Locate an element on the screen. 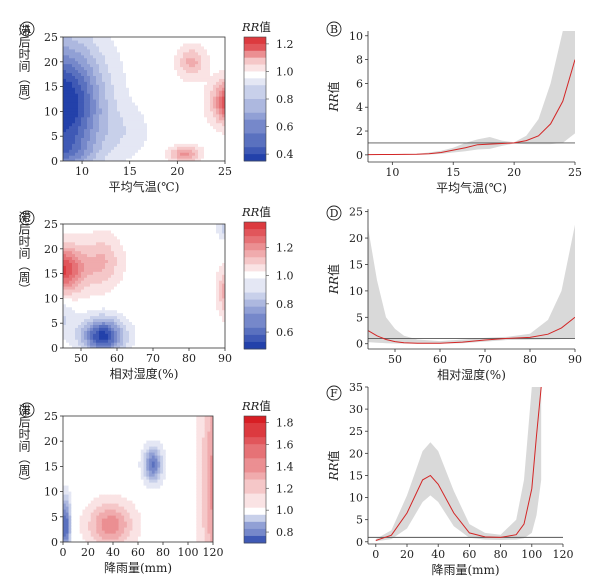  colorbar-title-rr: RR is located at coordinates (250, 27).